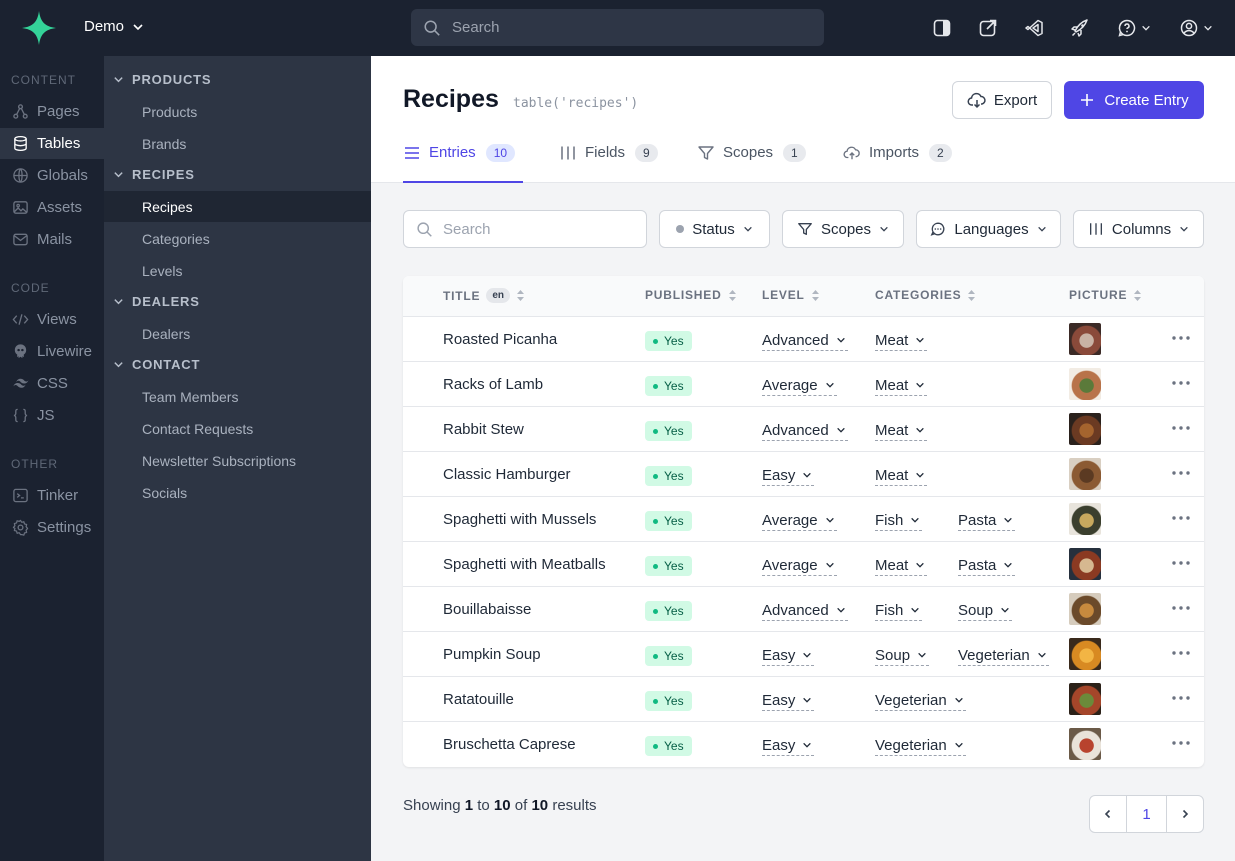  Describe the element at coordinates (237, 364) in the screenshot. I see `group-contact: CONTACT` at that location.